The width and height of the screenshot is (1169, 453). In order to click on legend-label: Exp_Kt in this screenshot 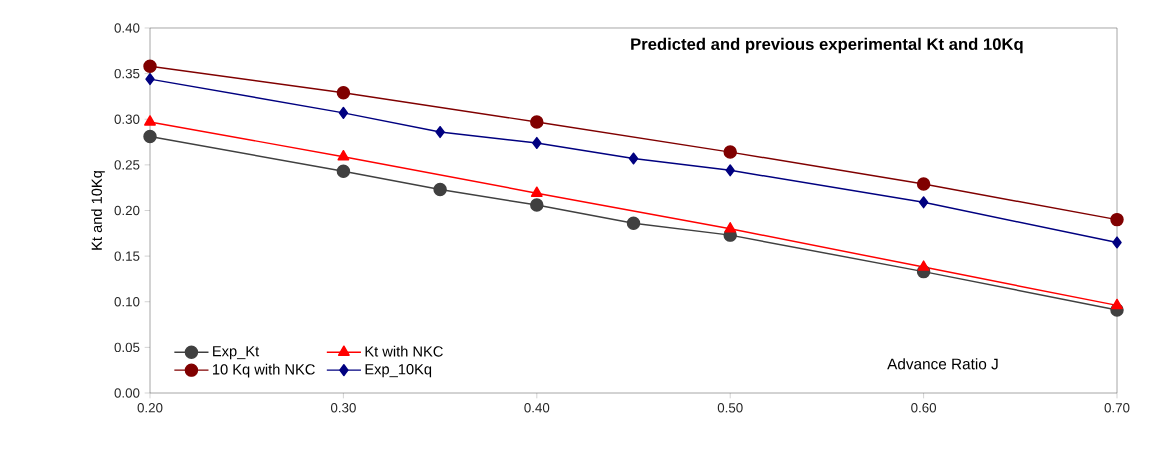, I will do `click(236, 353)`.